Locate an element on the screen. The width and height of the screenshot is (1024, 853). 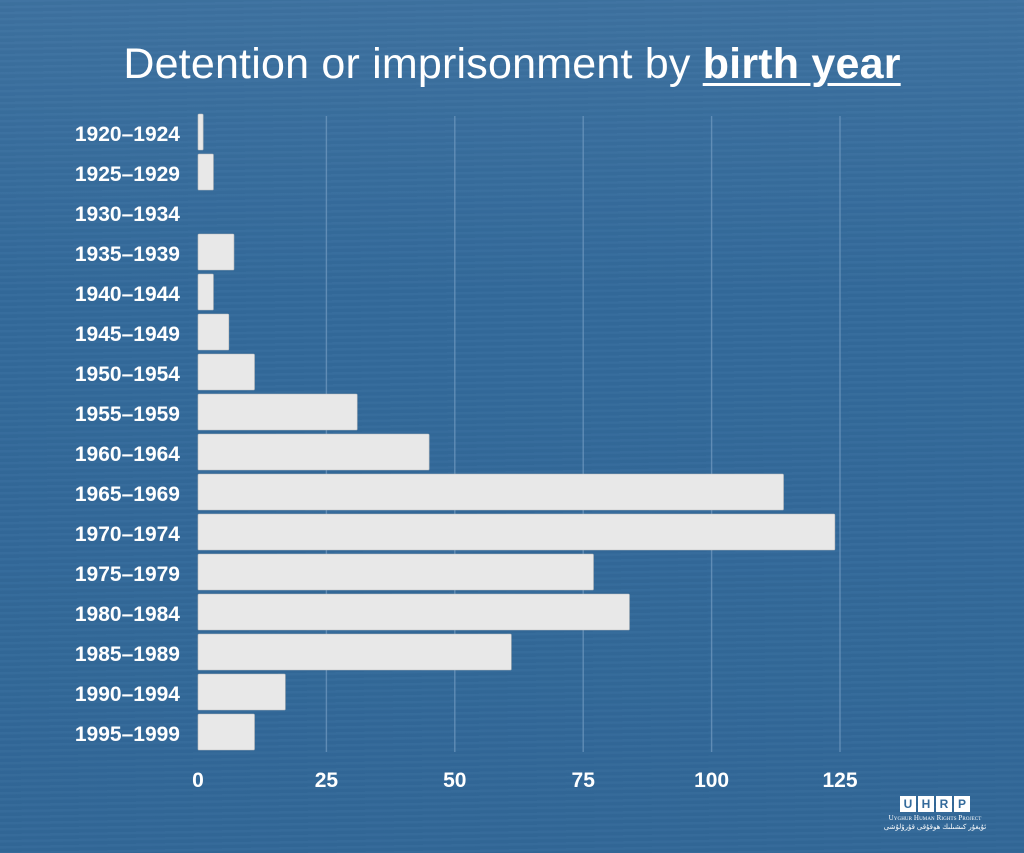
uhrp-logo-mark: U H R P is located at coordinates (935, 804).